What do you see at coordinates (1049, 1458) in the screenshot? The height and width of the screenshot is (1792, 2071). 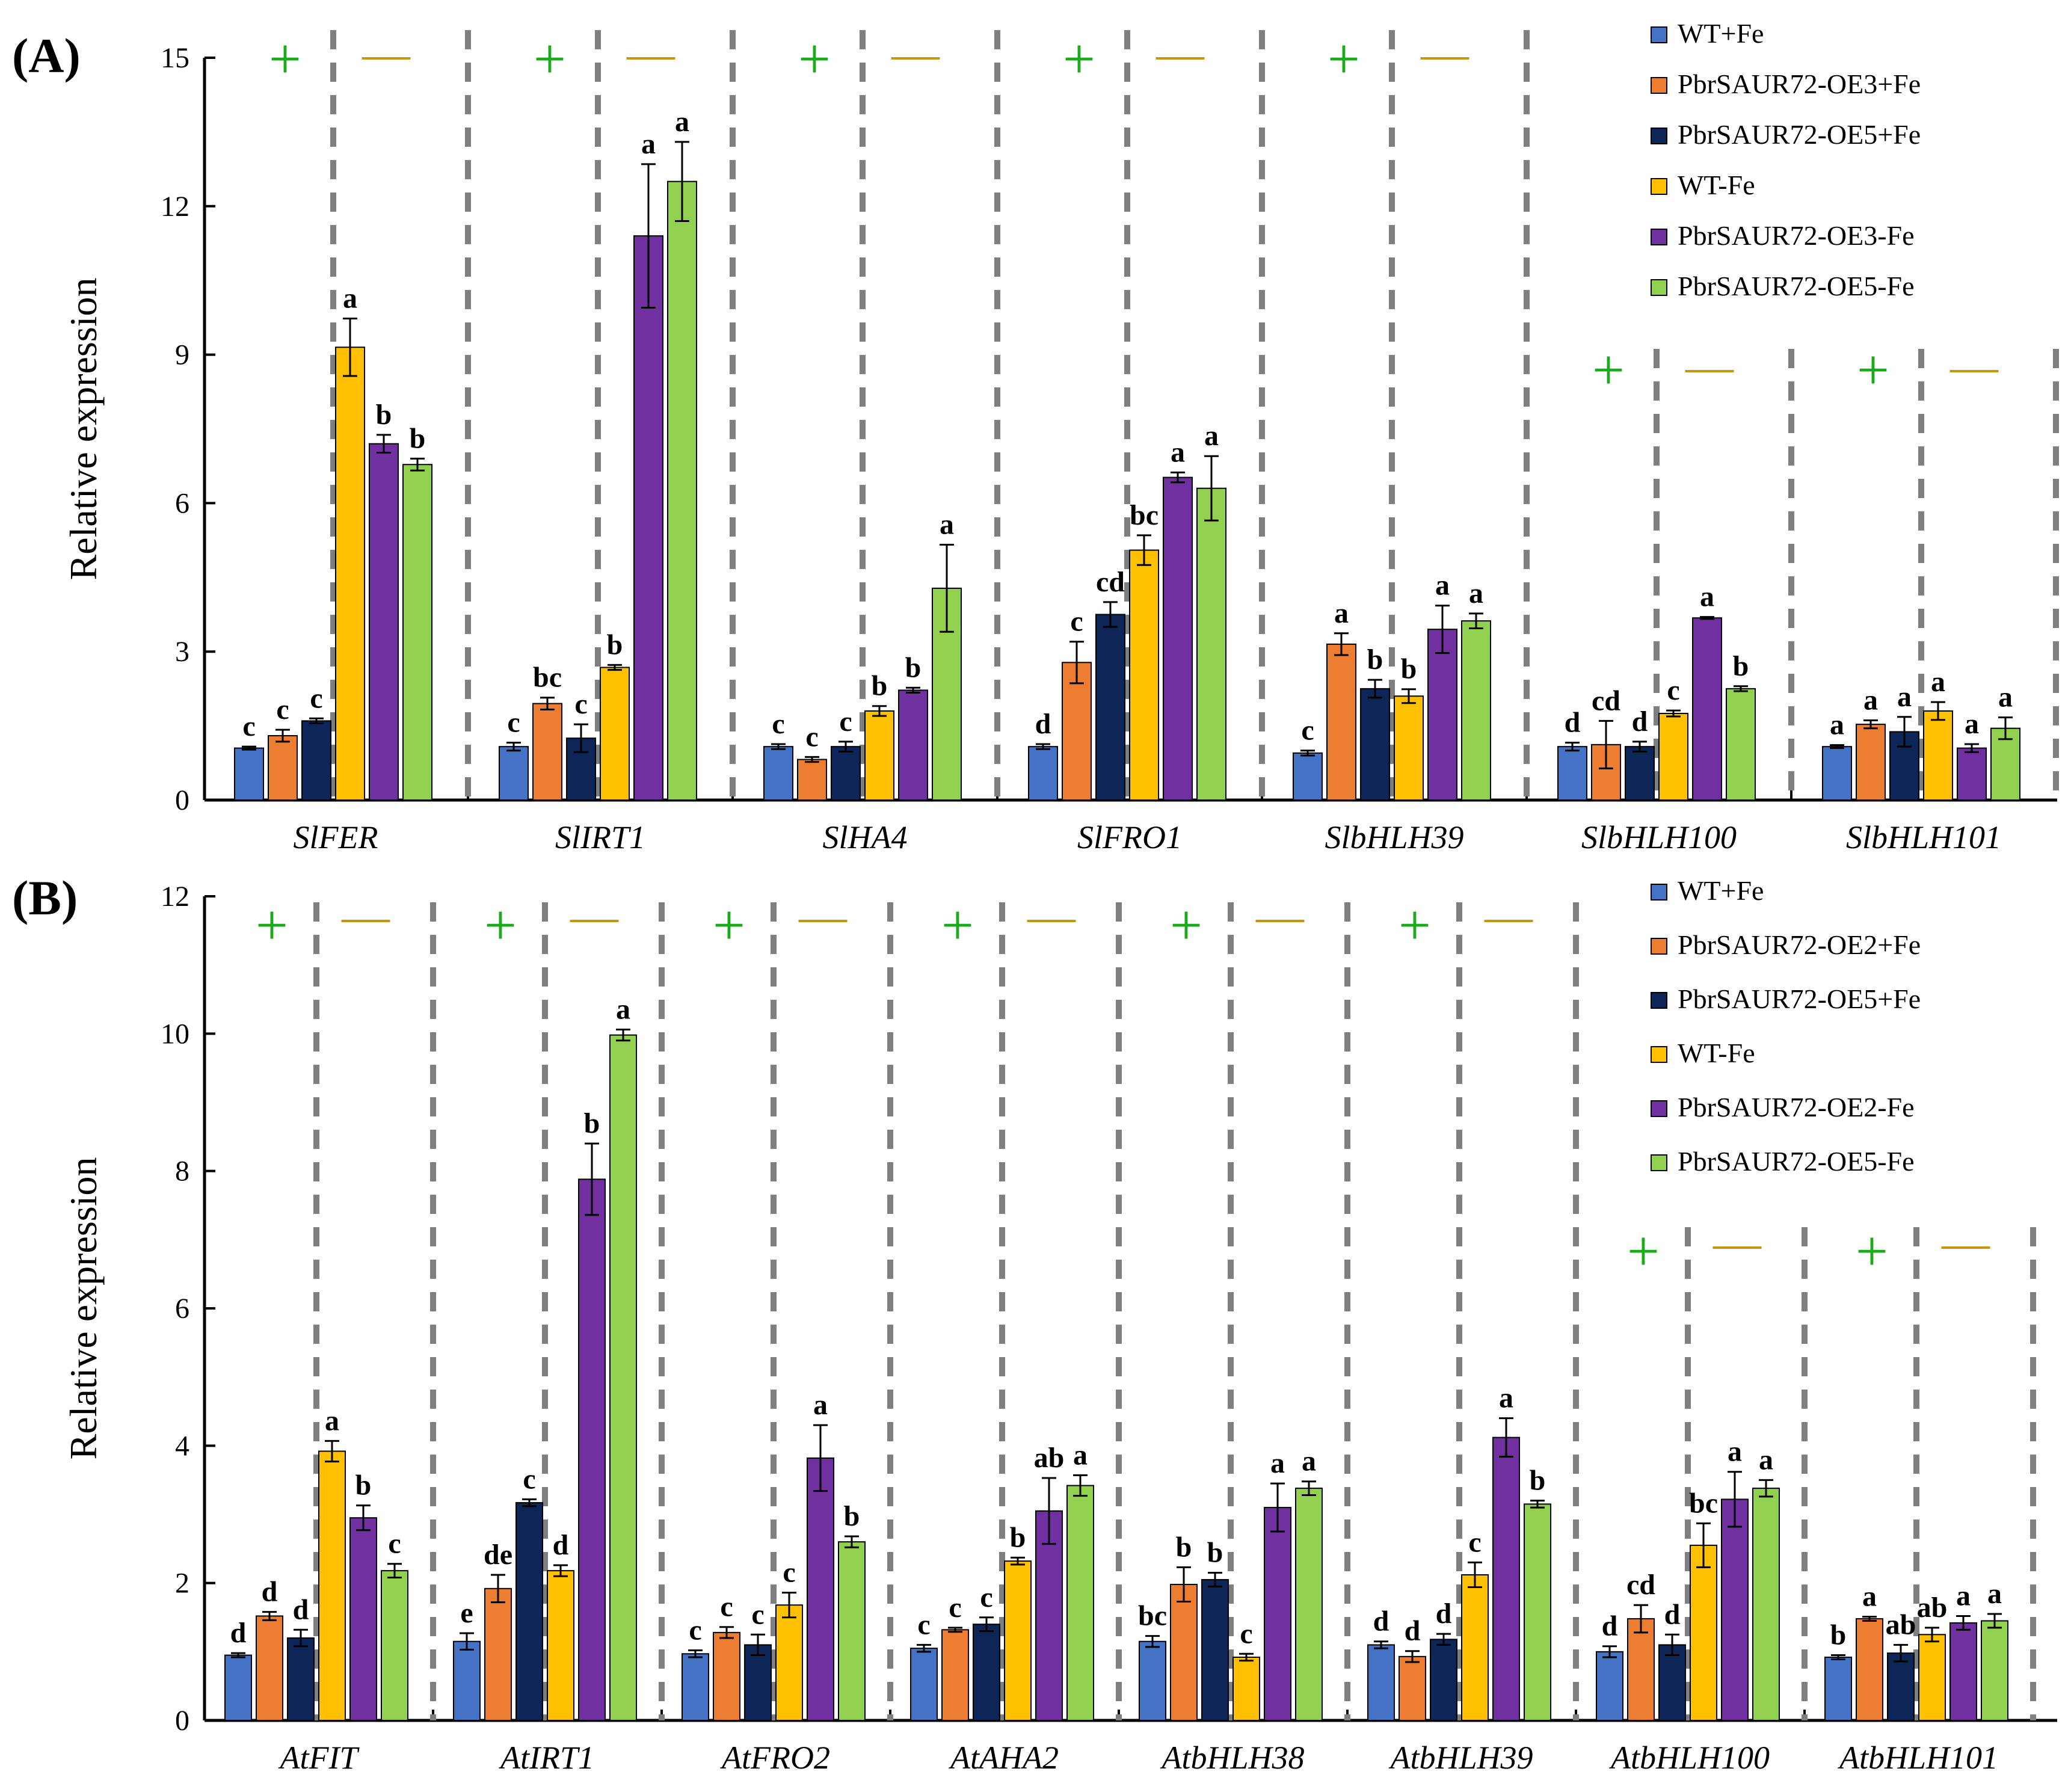 I see `significance-letter: ab` at bounding box center [1049, 1458].